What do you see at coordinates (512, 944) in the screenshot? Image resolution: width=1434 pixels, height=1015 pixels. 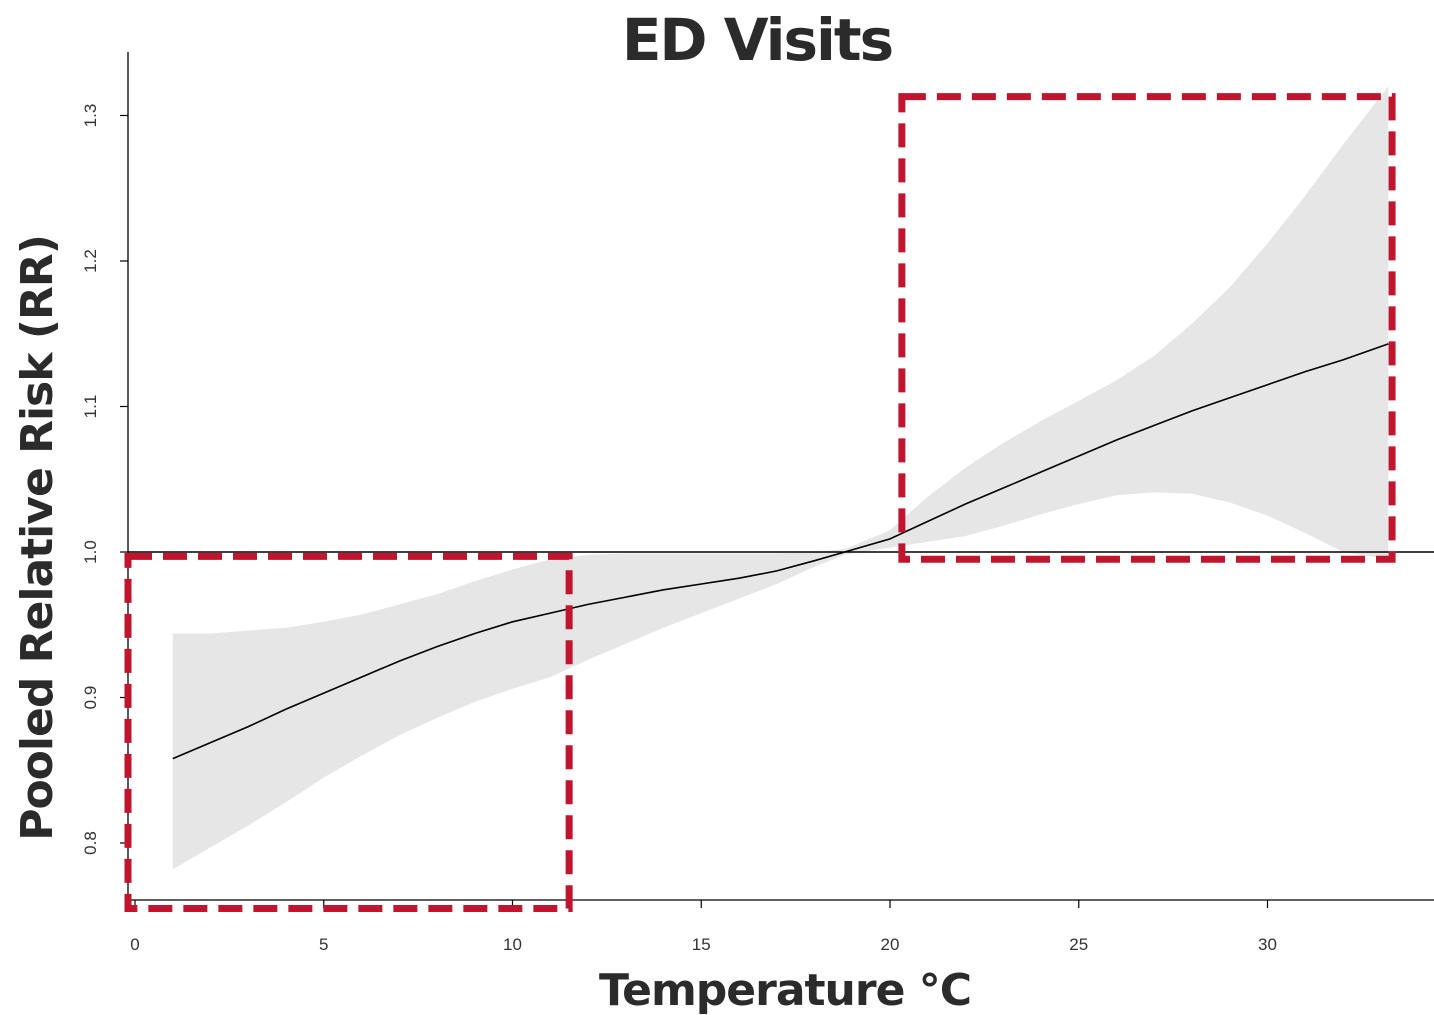 I see `x-tick-label: 10` at bounding box center [512, 944].